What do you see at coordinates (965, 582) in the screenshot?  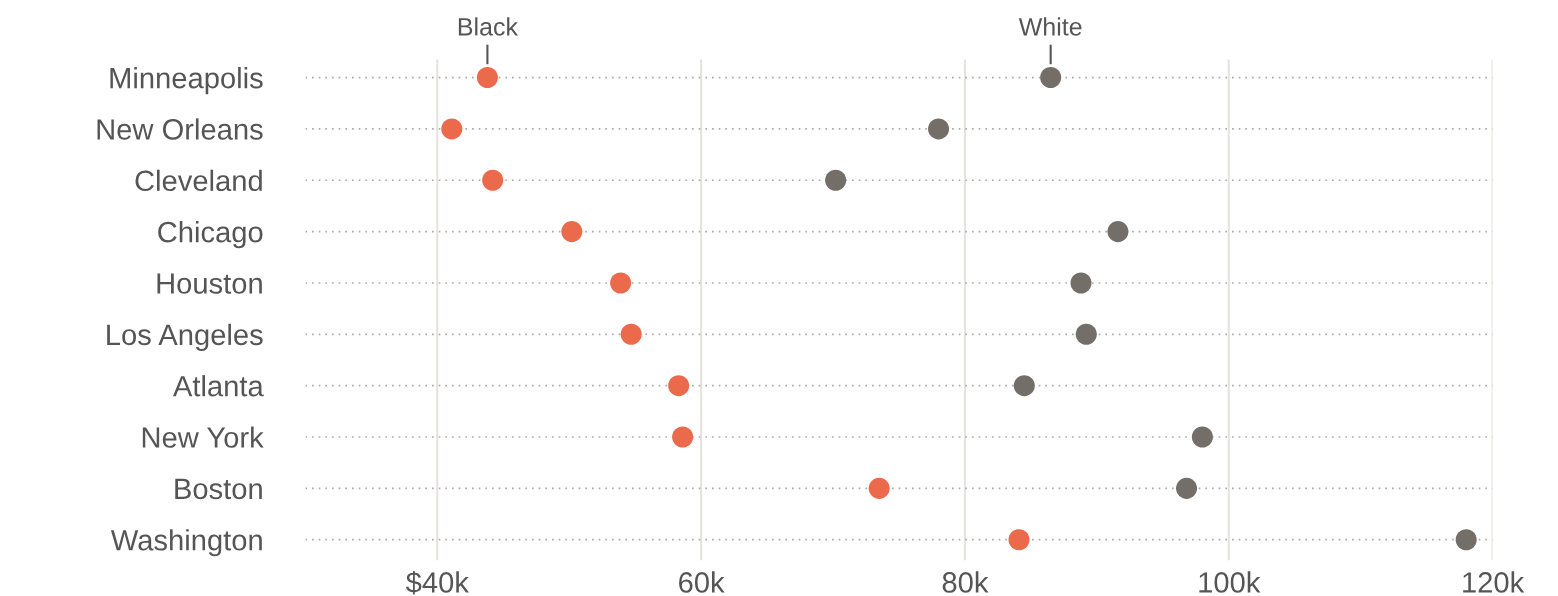 I see `x-tick-label: 80k` at bounding box center [965, 582].